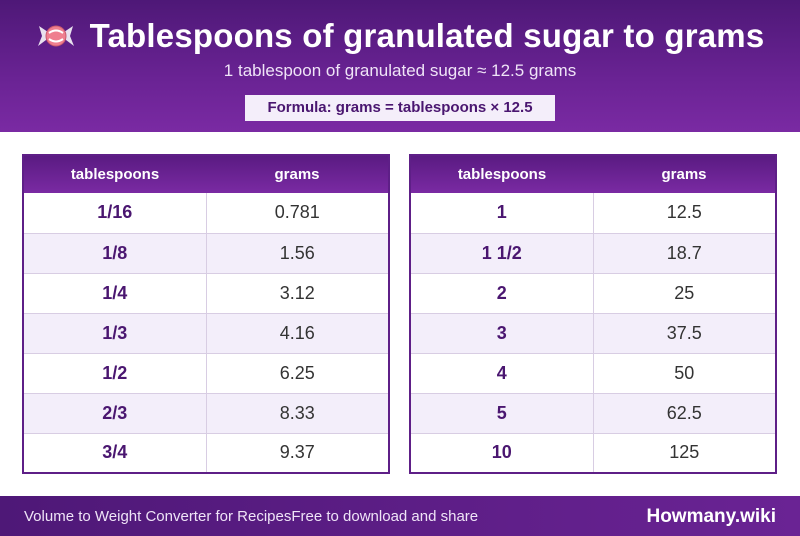 This screenshot has height=536, width=800. What do you see at coordinates (297, 252) in the screenshot?
I see `grams-cell: 1.56` at bounding box center [297, 252].